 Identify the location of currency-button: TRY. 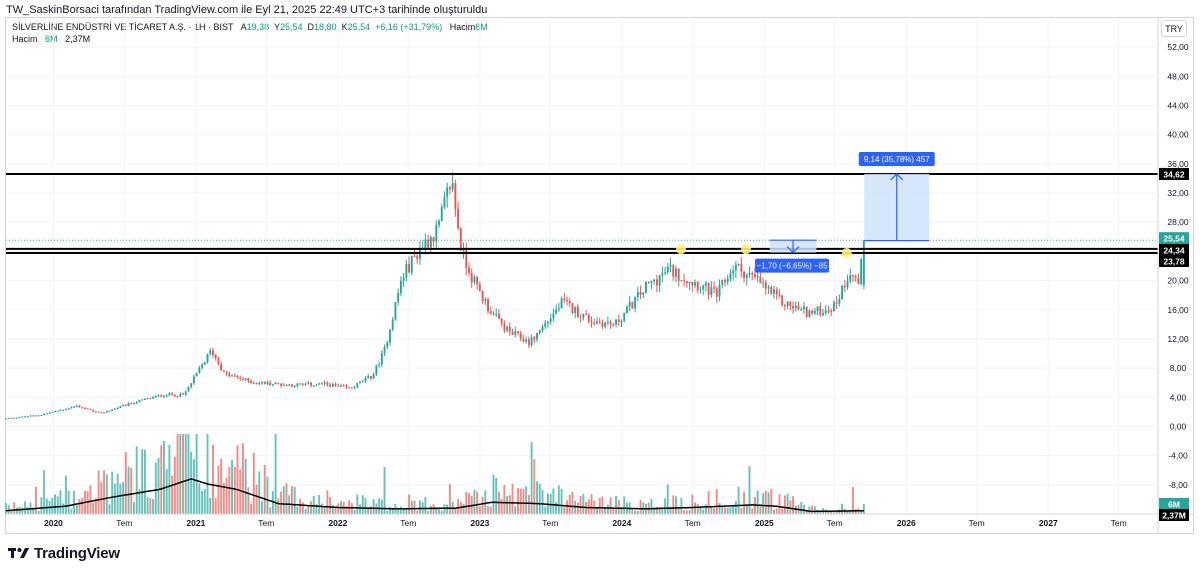
(1174, 28).